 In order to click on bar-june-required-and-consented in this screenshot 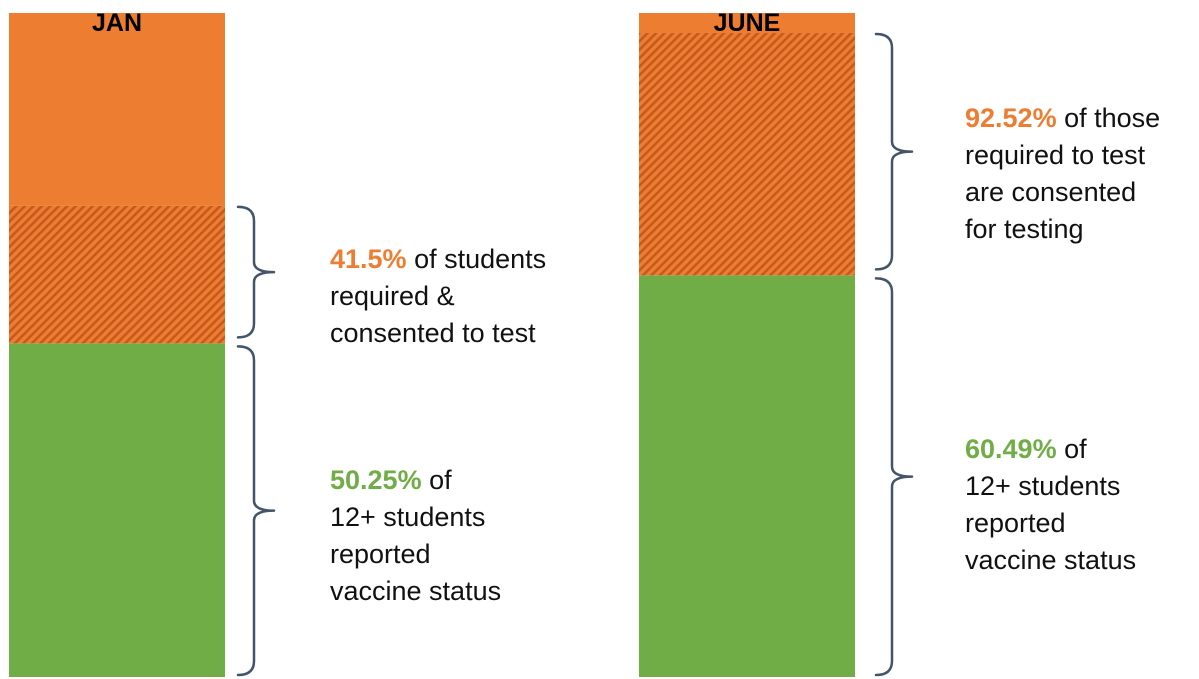, I will do `click(747, 154)`.